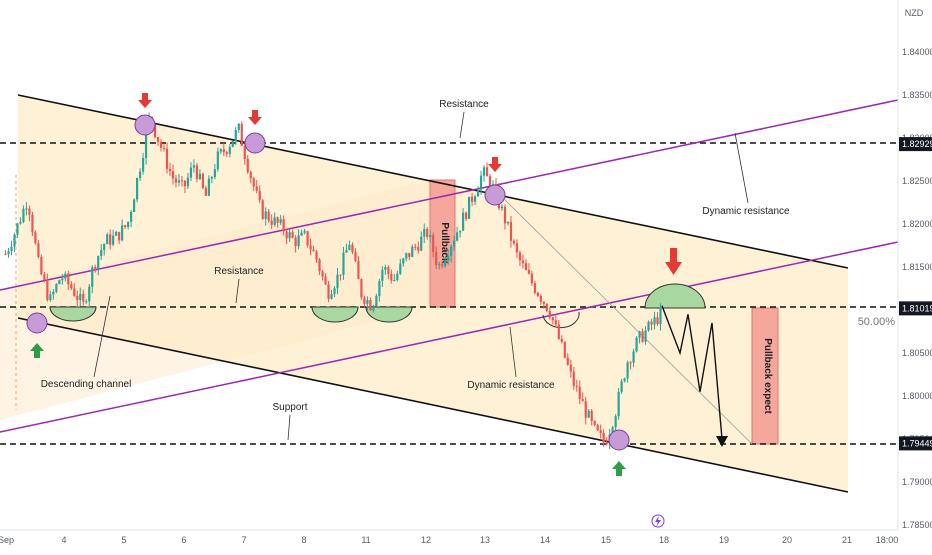 The height and width of the screenshot is (555, 932). I want to click on price-axis, so click(915, 275).